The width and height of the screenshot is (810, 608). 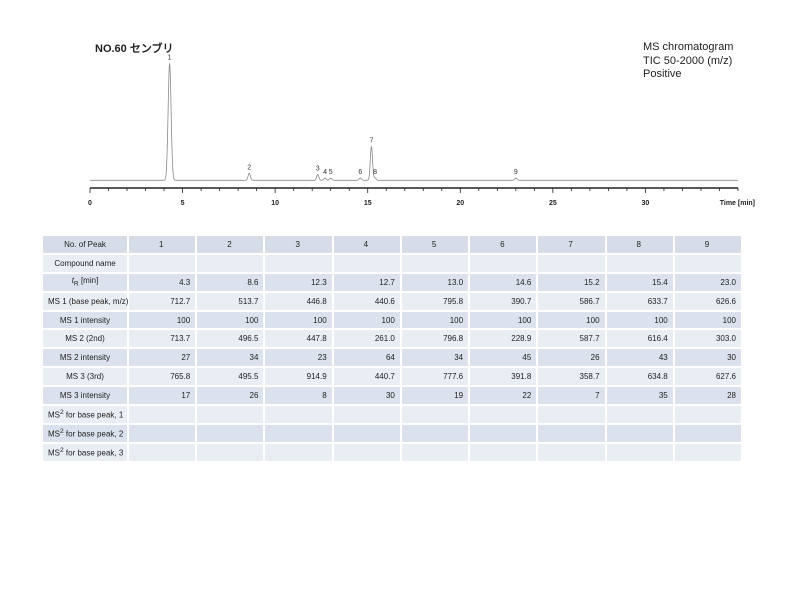 What do you see at coordinates (708, 282) in the screenshot?
I see `table-cell: 23.0` at bounding box center [708, 282].